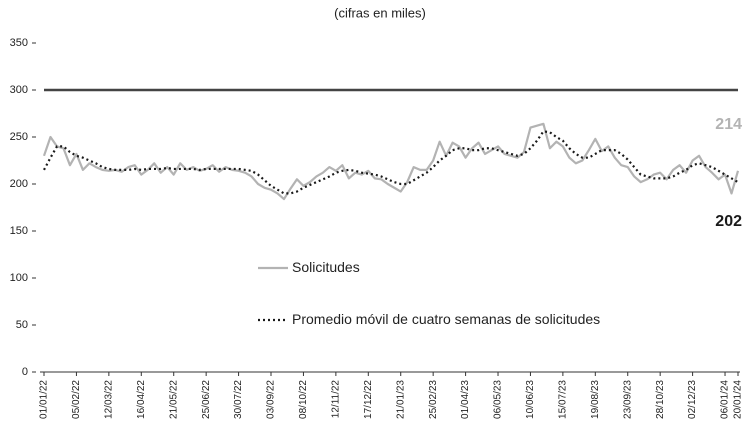 The height and width of the screenshot is (448, 747). I want to click on x-tick-label: 21/01/23, so click(400, 399).